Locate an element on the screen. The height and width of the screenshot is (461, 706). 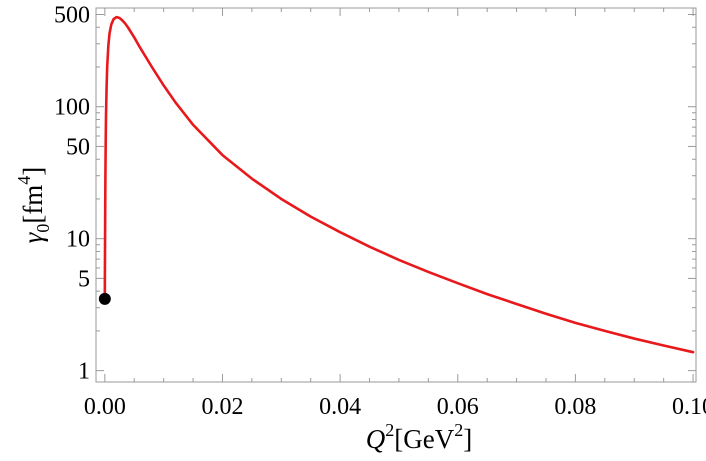
point-layer is located at coordinates (104, 298).